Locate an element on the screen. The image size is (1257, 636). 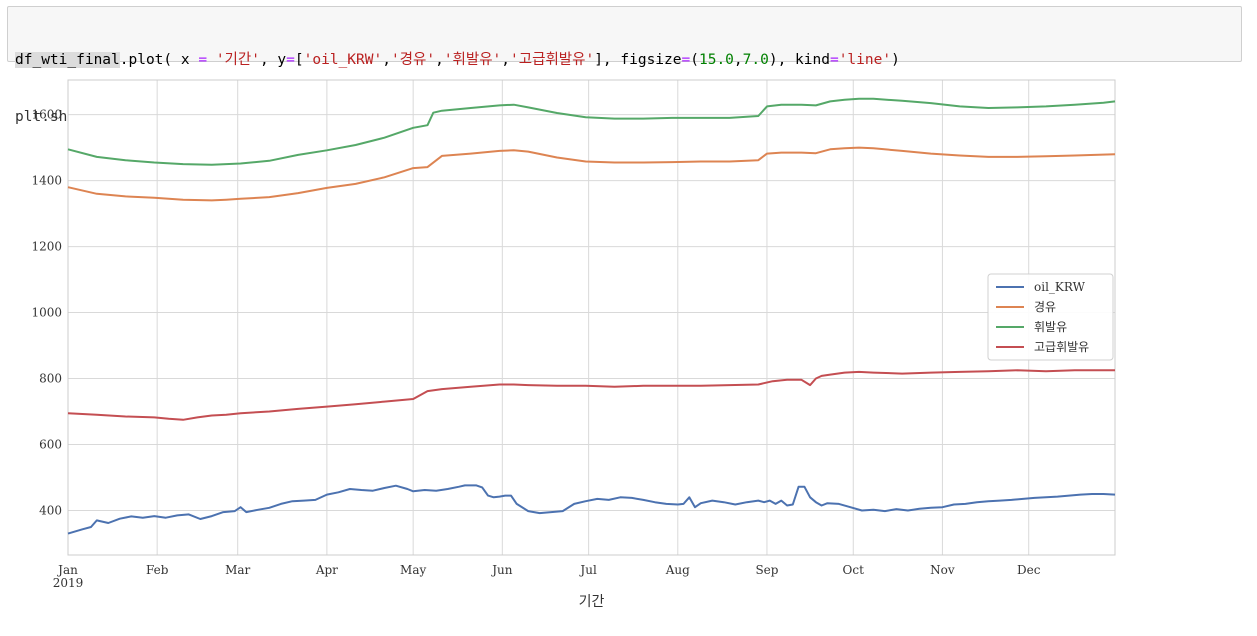
legend-label: 휘발유 is located at coordinates (1050, 327).